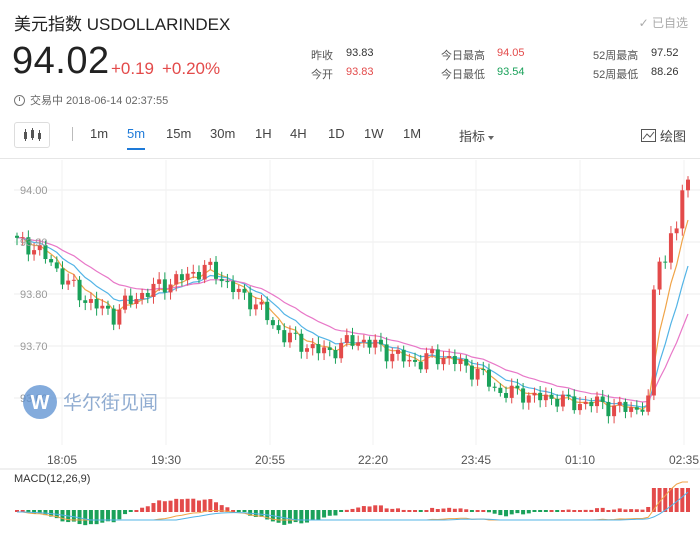 Image resolution: width=700 pixels, height=540 pixels. I want to click on tab-1h: 1H, so click(263, 133).